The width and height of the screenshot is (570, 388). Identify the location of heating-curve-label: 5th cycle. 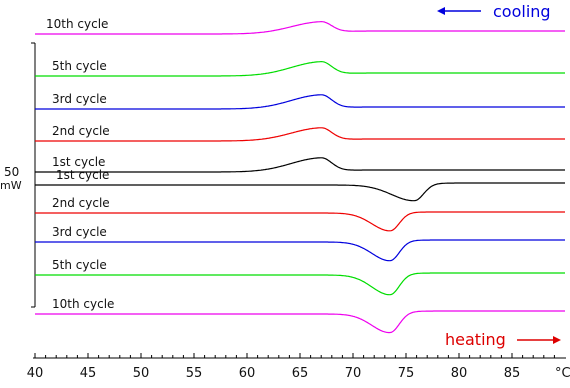
(79, 265).